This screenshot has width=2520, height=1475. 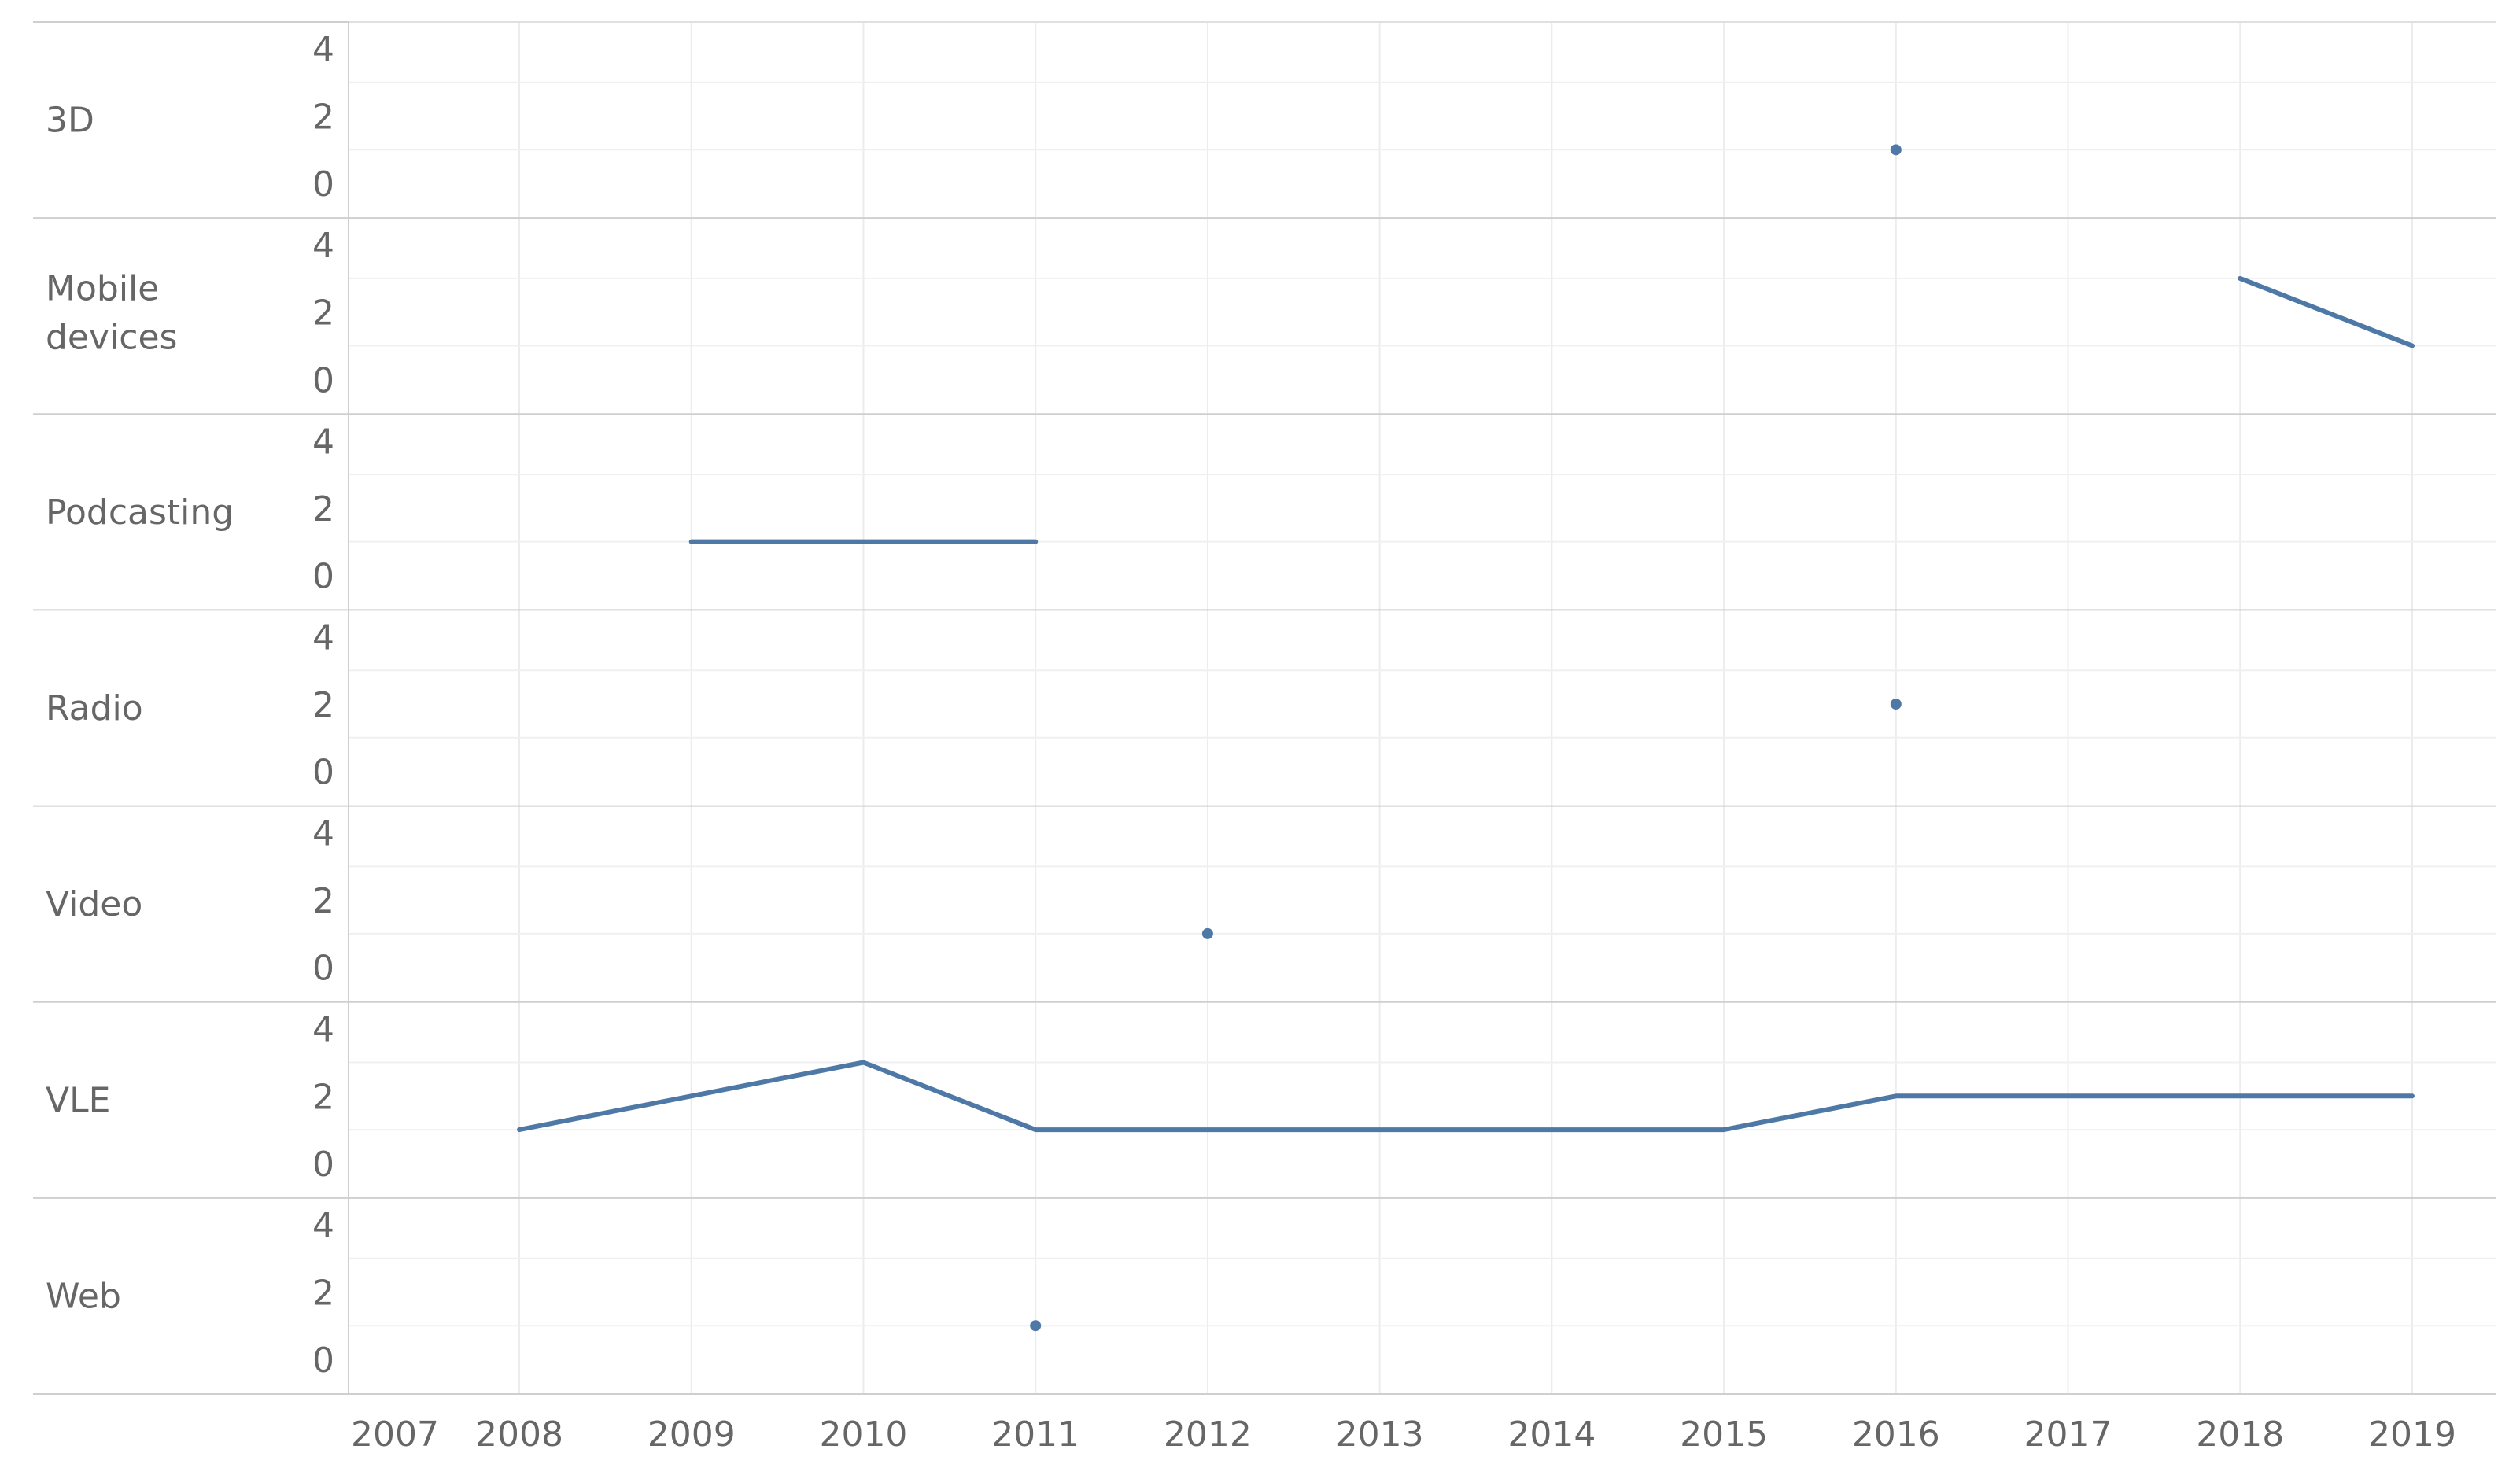 What do you see at coordinates (1465, 1096) in the screenshot?
I see `series-line-vle` at bounding box center [1465, 1096].